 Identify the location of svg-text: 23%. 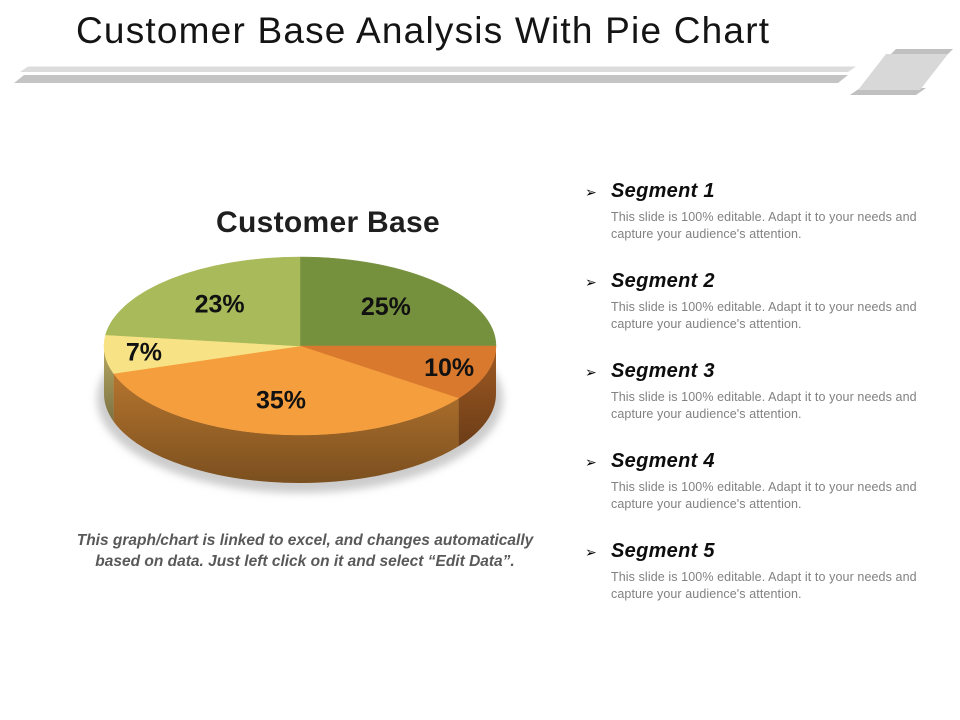
(220, 305).